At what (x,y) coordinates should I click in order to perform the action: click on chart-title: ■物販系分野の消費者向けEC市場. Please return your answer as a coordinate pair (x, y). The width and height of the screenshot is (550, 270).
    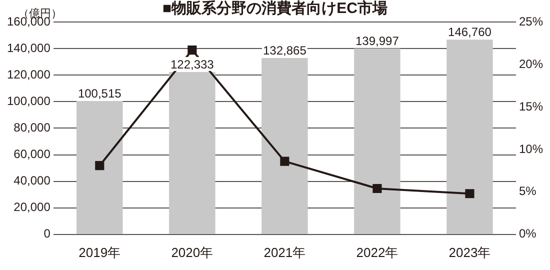
    Looking at the image, I should click on (275, 8).